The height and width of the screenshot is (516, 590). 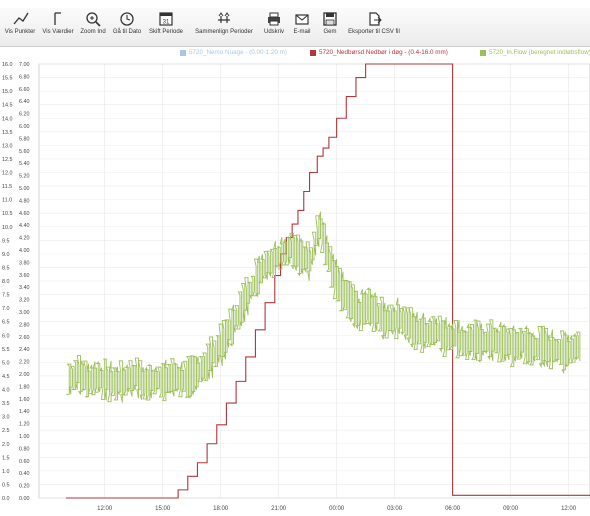 I want to click on y-right-tick-label: 1.80, so click(x=24, y=387).